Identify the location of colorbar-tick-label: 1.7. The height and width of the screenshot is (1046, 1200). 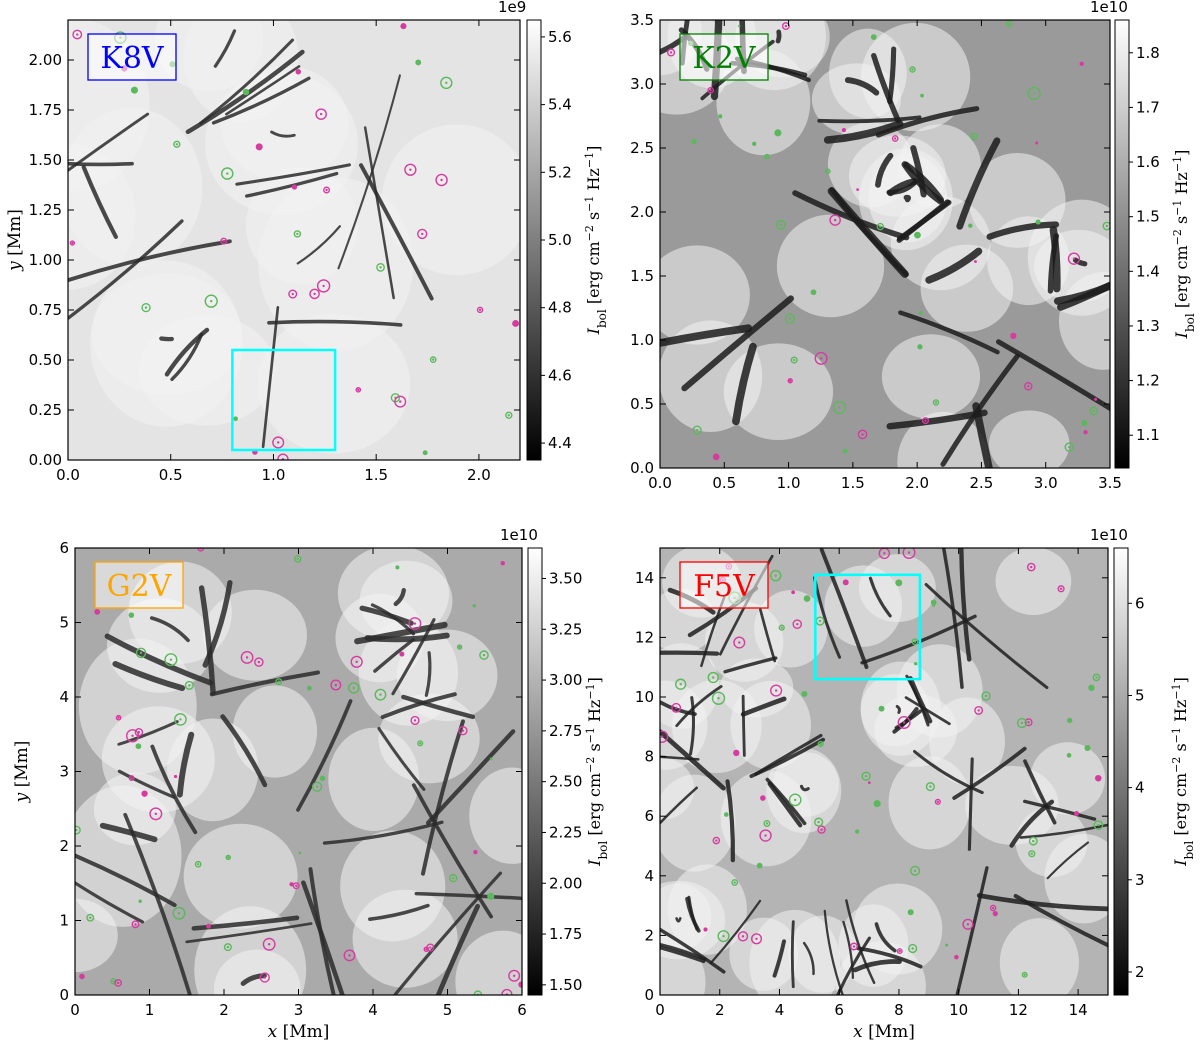
(1148, 107).